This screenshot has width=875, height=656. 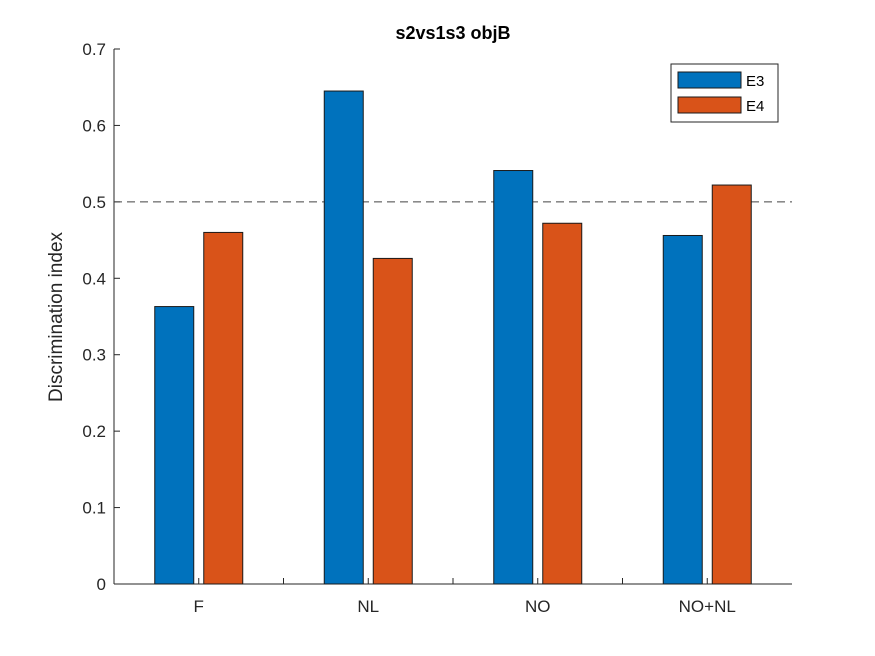 I want to click on x-tick-label: NO+NL, so click(x=707, y=606).